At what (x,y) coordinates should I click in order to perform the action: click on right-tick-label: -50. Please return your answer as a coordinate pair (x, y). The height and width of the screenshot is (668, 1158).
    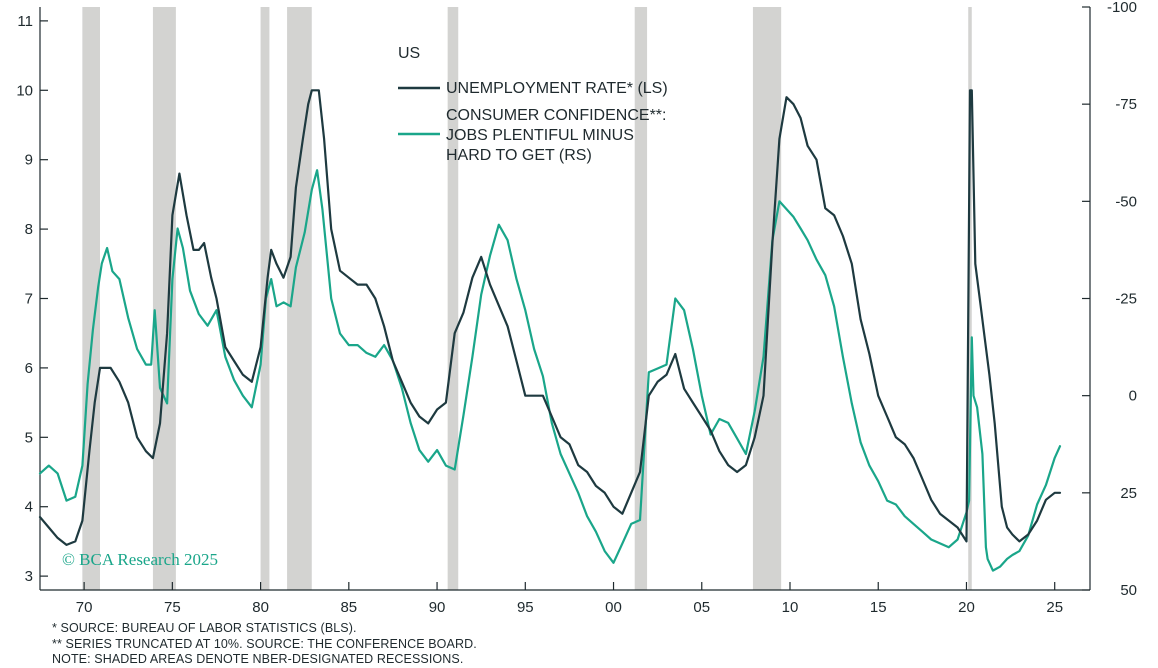
    Looking at the image, I should click on (1126, 201).